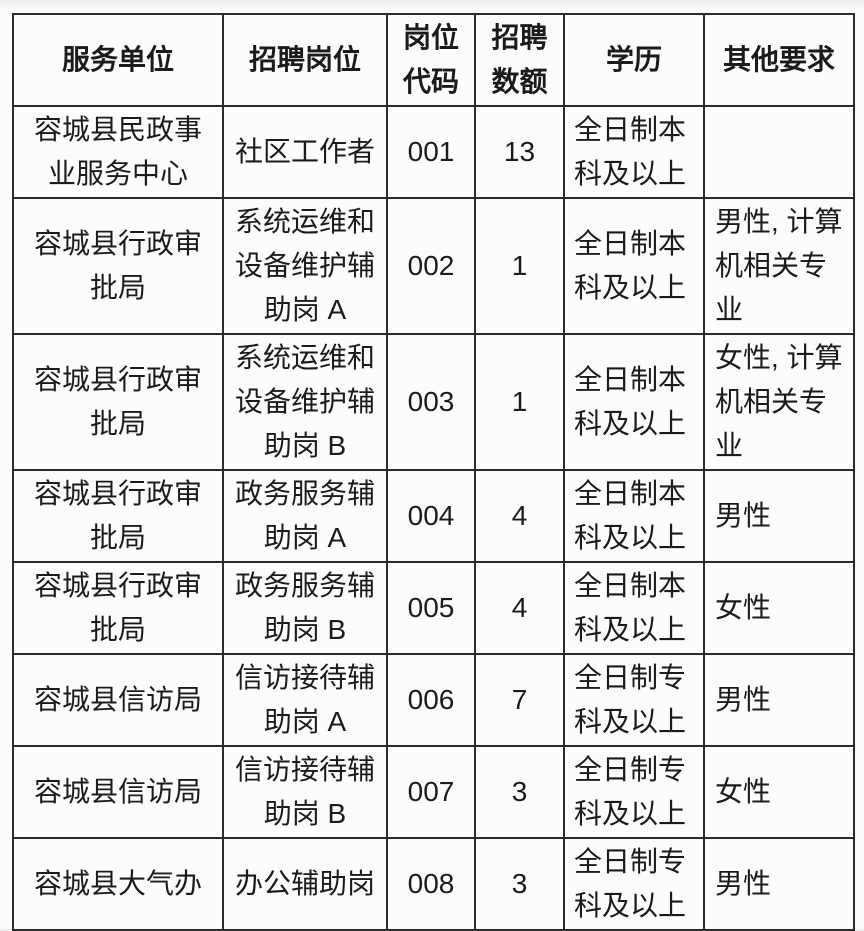 Image resolution: width=864 pixels, height=931 pixels. Describe the element at coordinates (305, 402) in the screenshot. I see `cell-position: 系统运维和 设备维护辅 助岗 B` at that location.